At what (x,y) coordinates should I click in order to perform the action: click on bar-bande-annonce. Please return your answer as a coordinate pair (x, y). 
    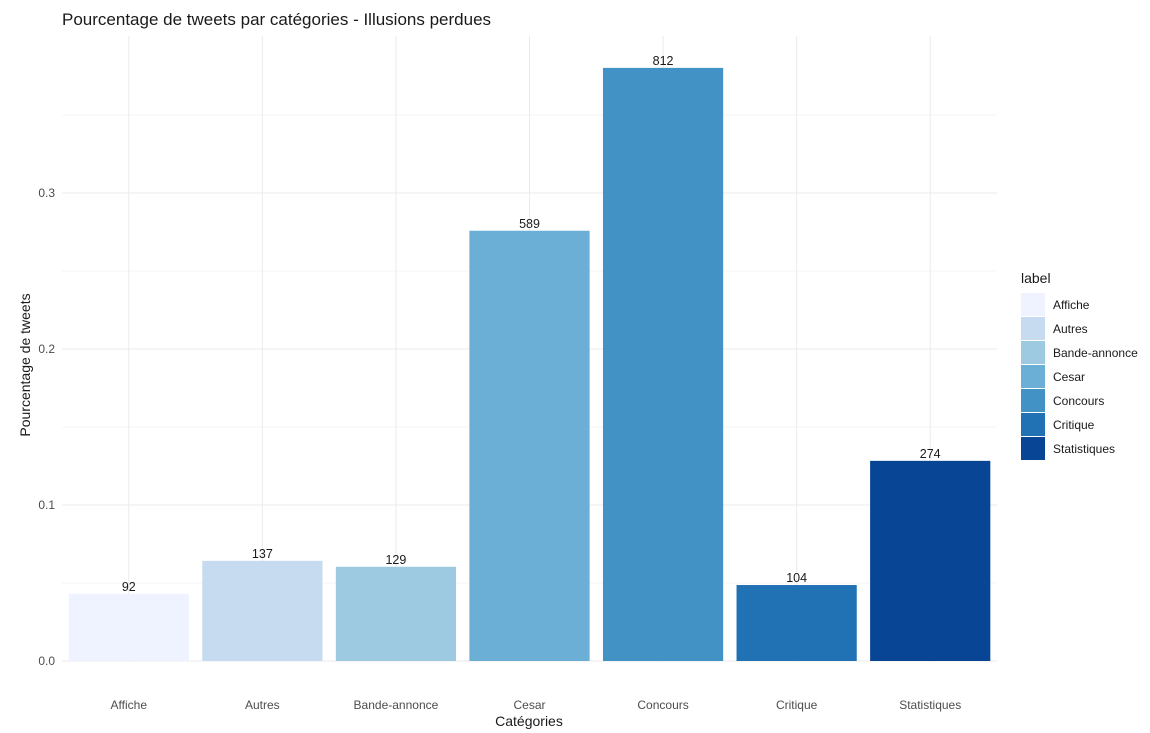
    Looking at the image, I should click on (396, 613).